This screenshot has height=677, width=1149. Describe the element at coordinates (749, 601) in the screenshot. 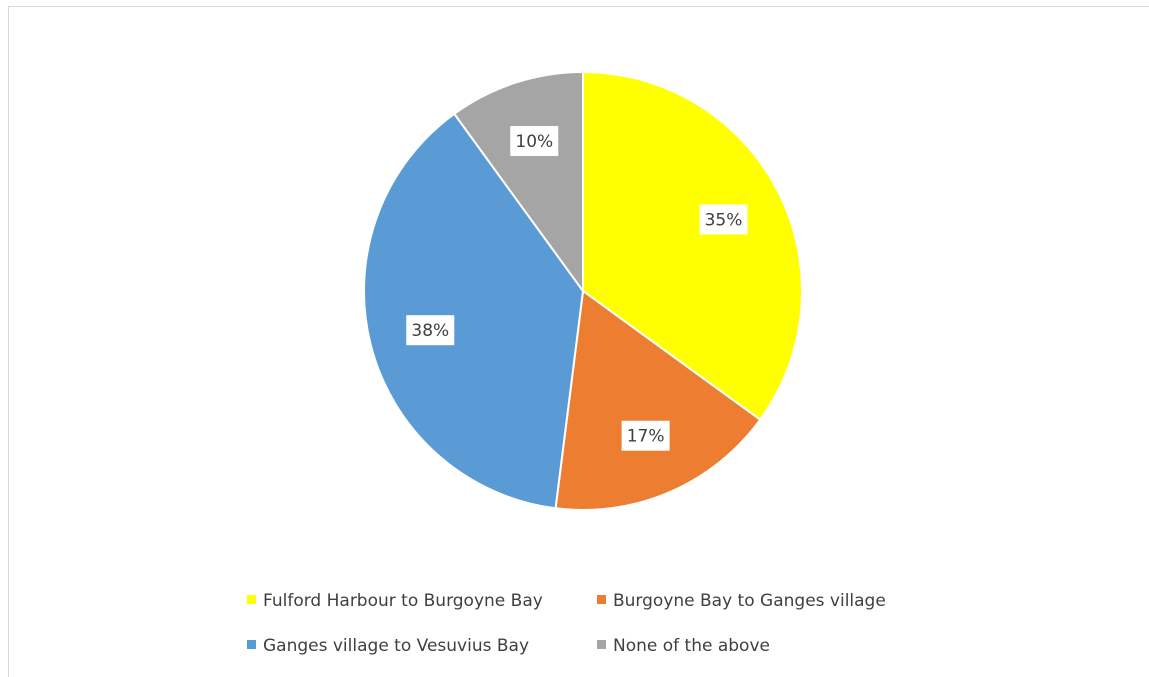

I see `legend-label: Burgoyne Bay to Ganges village` at that location.